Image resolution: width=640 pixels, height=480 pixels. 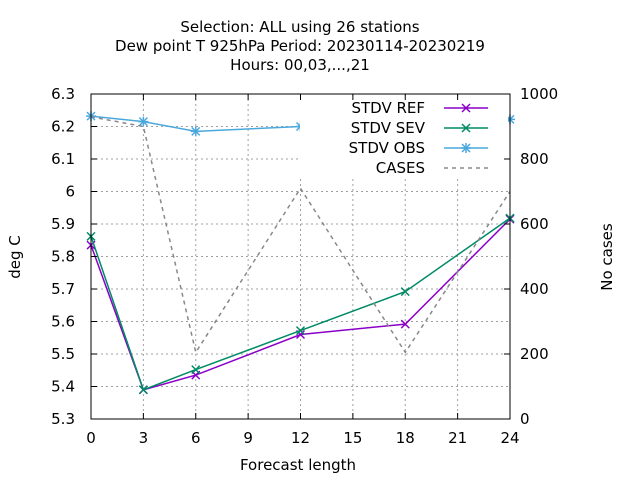 What do you see at coordinates (466, 148) in the screenshot?
I see `legend-marker-stdv-obs` at bounding box center [466, 148].